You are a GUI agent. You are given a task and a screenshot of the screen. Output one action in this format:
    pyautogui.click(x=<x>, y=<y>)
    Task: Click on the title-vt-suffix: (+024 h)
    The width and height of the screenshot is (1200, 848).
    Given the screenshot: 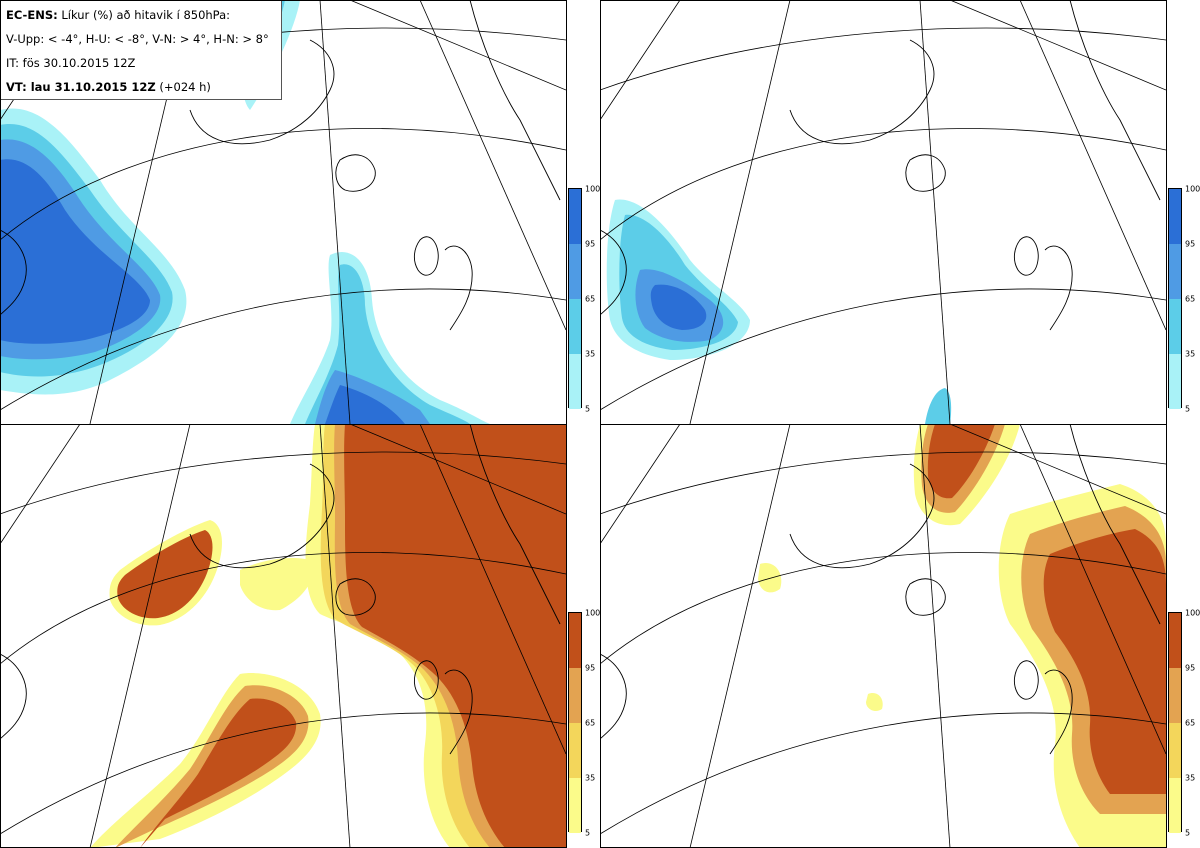 What is the action you would take?
    pyautogui.click(x=185, y=87)
    